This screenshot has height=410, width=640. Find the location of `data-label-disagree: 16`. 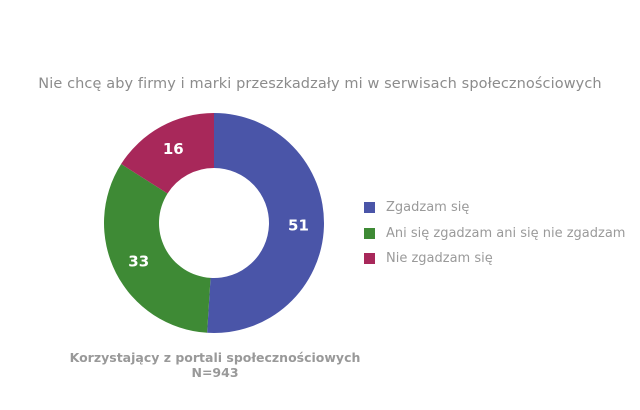

data-label-disagree: 16 is located at coordinates (173, 149).